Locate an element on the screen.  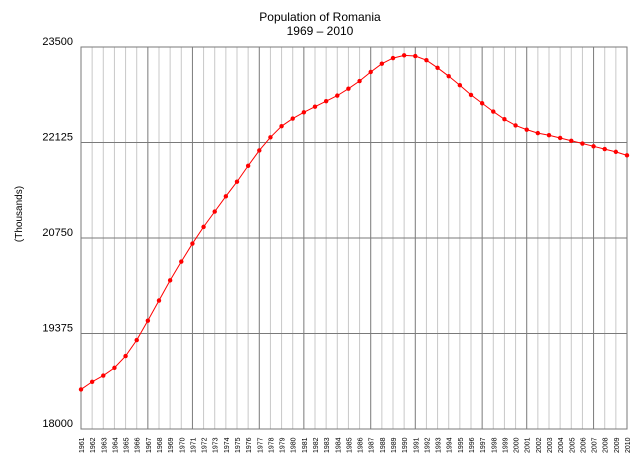
x-tick-label: 1974 is located at coordinates (227, 445).